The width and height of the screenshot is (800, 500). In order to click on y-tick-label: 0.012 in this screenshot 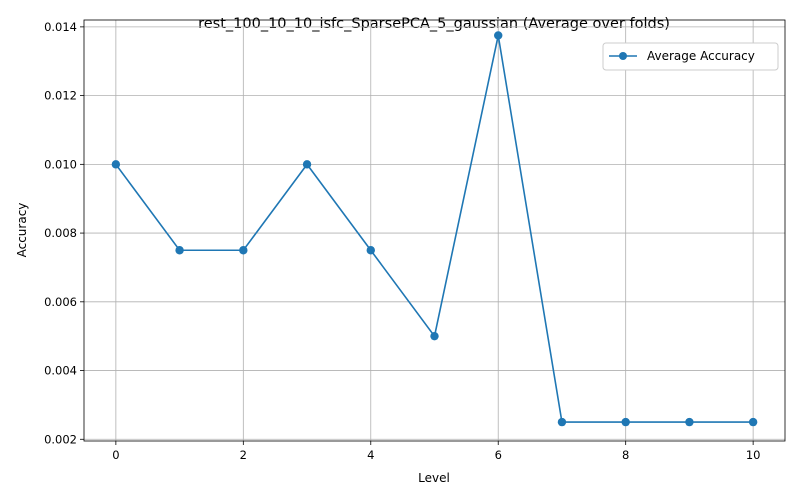, I will do `click(60, 96)`.